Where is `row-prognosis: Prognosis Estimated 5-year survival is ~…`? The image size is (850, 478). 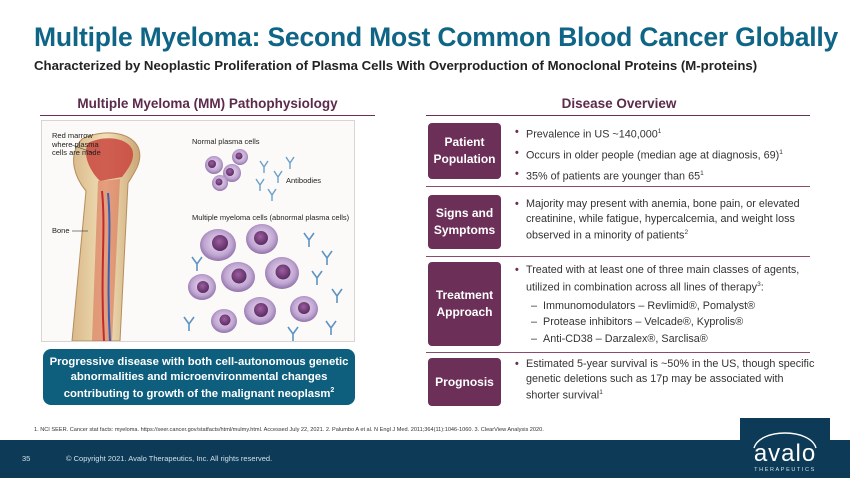
row-prognosis: Prognosis Estimated 5-year survival is ~… is located at coordinates (620, 382).